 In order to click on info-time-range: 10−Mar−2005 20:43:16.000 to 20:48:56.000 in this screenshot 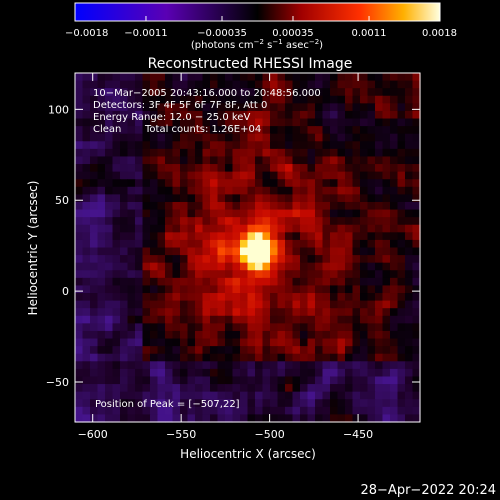, I will do `click(207, 93)`.